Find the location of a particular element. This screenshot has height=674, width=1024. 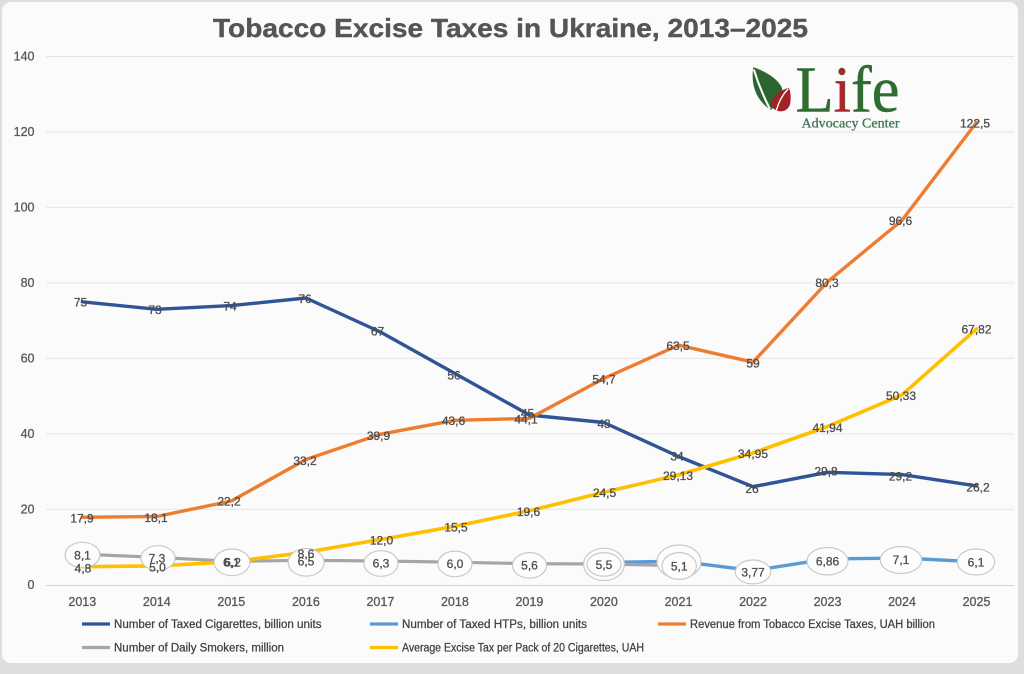

svg-text: 63,5 is located at coordinates (678, 346).